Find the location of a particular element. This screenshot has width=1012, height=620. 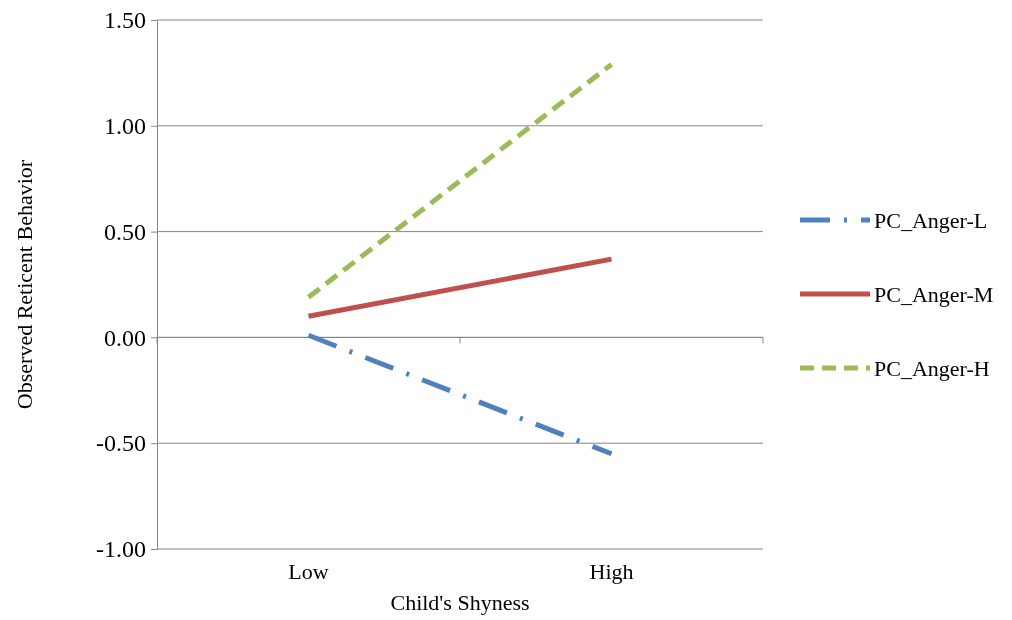

legend-label: PC_Anger-M is located at coordinates (934, 294).